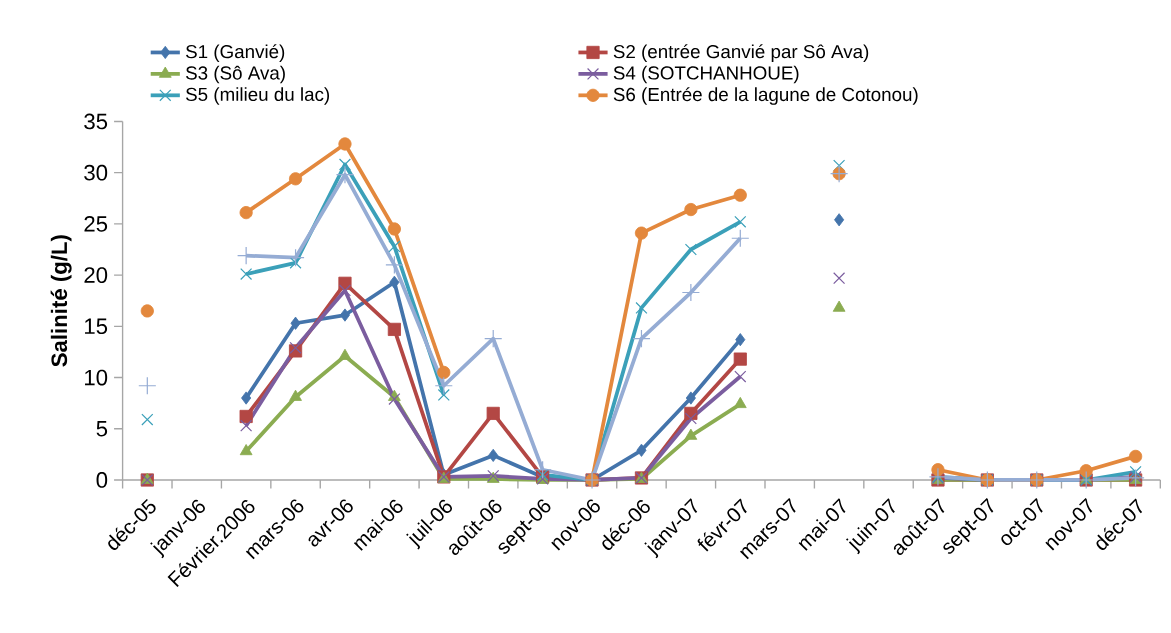  Describe the element at coordinates (706, 75) in the screenshot. I see `legend-label: S4 (SOTCHANHOUE)` at that location.